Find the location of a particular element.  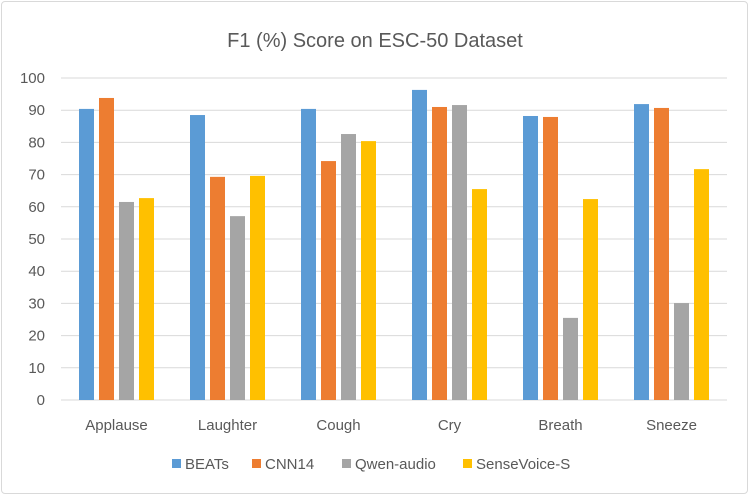

x-tick-label: Laughter is located at coordinates (227, 425).